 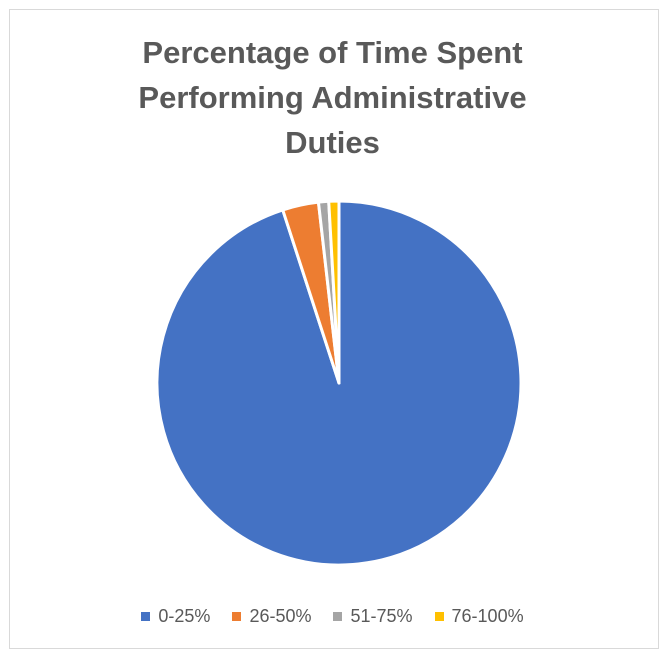 What do you see at coordinates (280, 616) in the screenshot?
I see `legend-label-26-50: 26-50%` at bounding box center [280, 616].